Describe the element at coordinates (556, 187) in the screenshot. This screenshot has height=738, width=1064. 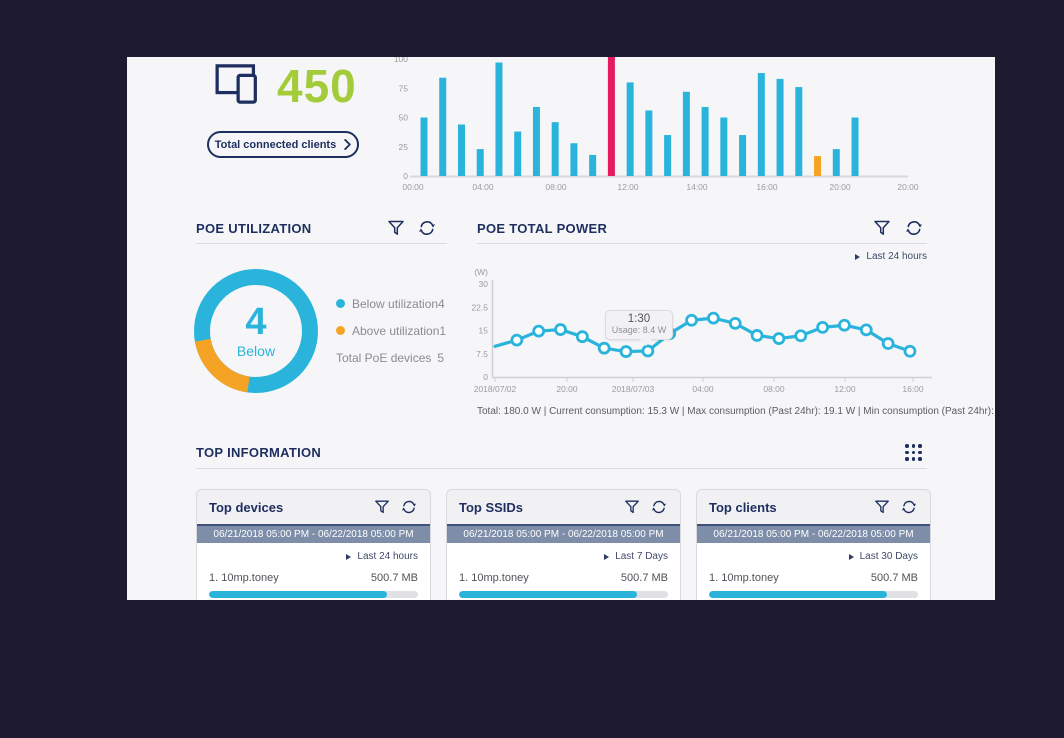
I see `svg-text: 08:00` at that location.